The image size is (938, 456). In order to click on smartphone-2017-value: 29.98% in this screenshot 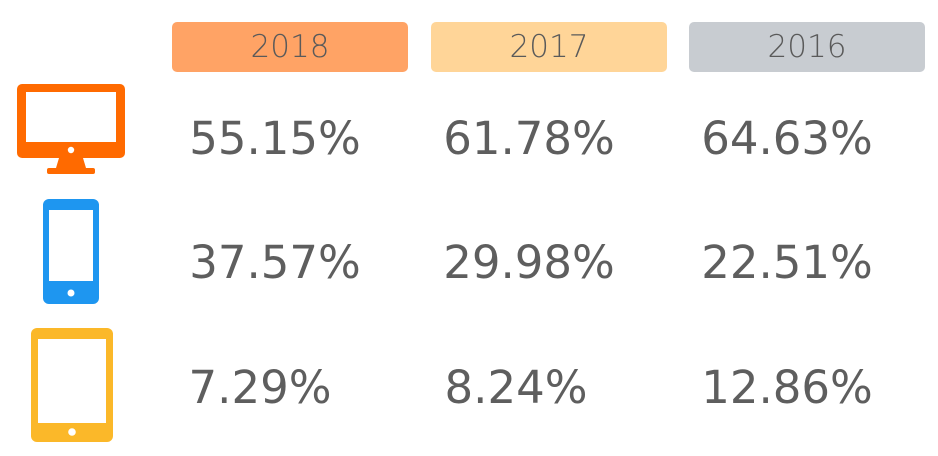, I will do `click(529, 262)`.